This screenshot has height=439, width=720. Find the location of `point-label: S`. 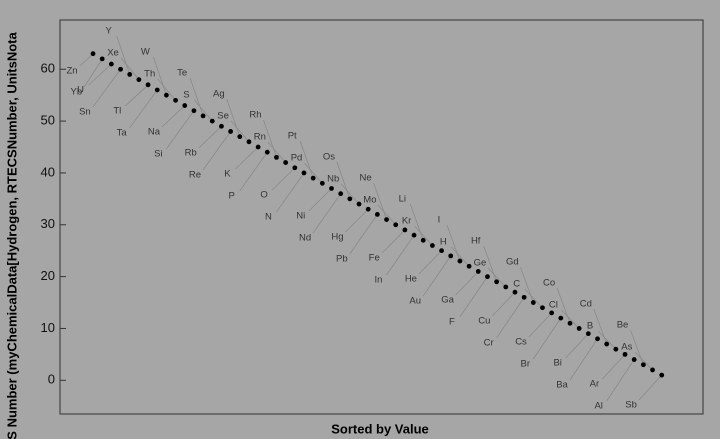

point-label: S is located at coordinates (186, 95).